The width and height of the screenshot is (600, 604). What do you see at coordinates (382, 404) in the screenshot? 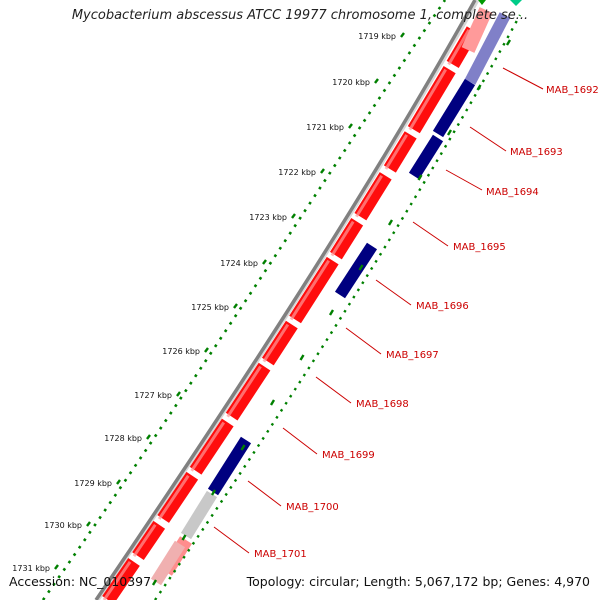
I see `gene-label: MAB_1698` at bounding box center [382, 404].